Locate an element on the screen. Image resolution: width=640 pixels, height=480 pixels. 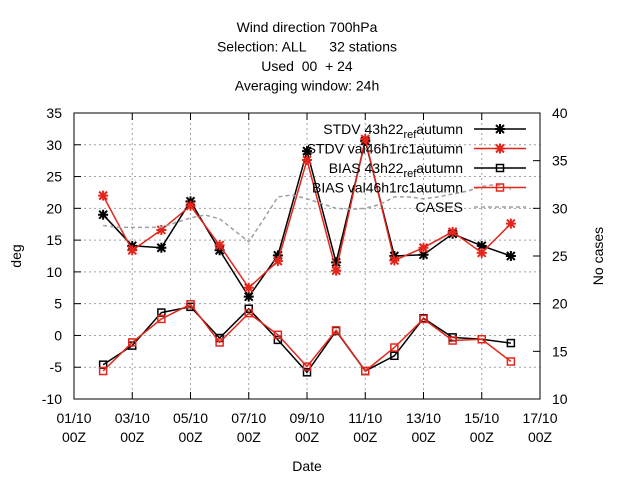
x-tick-label: 01/10 is located at coordinates (73, 418).